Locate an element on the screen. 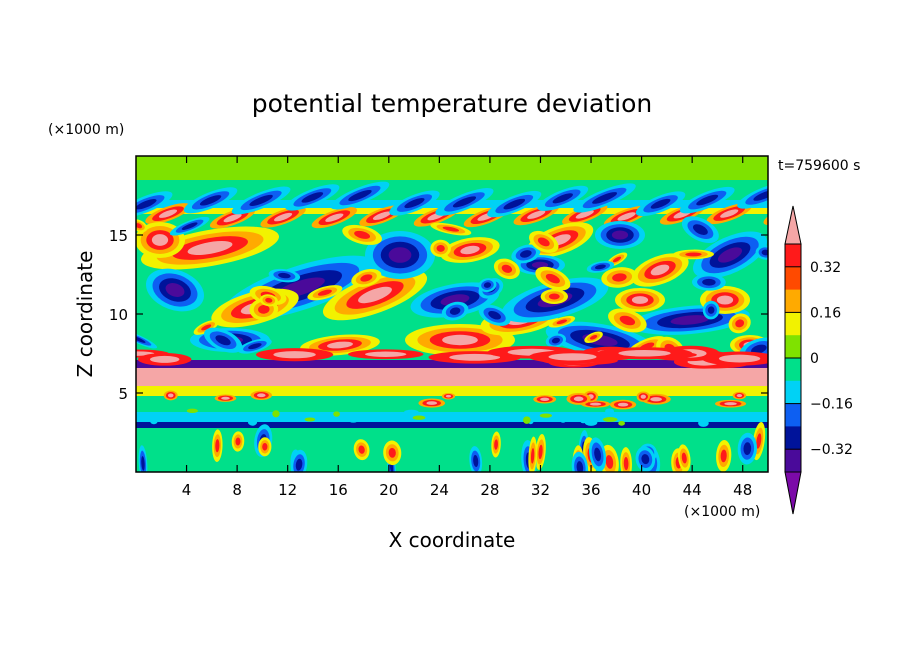 This screenshot has width=904, height=654. y-tick-label: 5 is located at coordinates (123, 394).